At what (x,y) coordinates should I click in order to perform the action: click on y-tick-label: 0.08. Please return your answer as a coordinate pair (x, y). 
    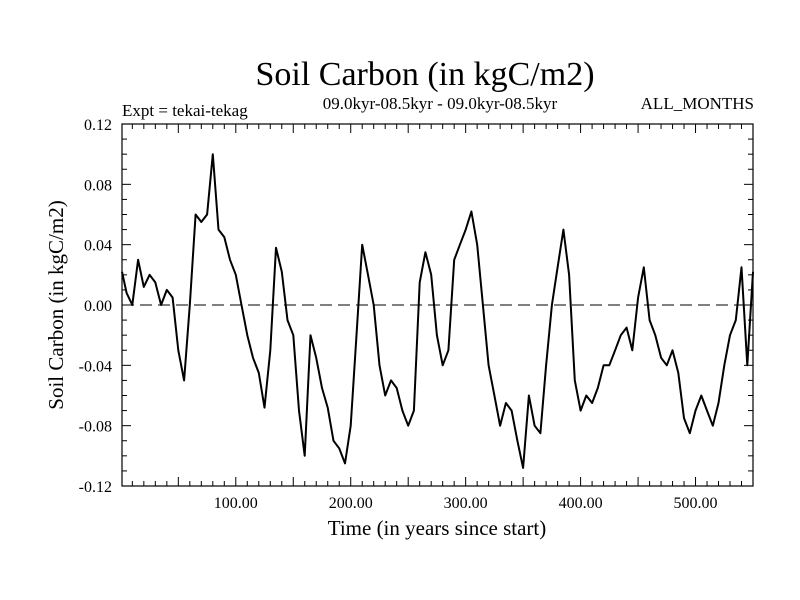
    Looking at the image, I should click on (98, 185).